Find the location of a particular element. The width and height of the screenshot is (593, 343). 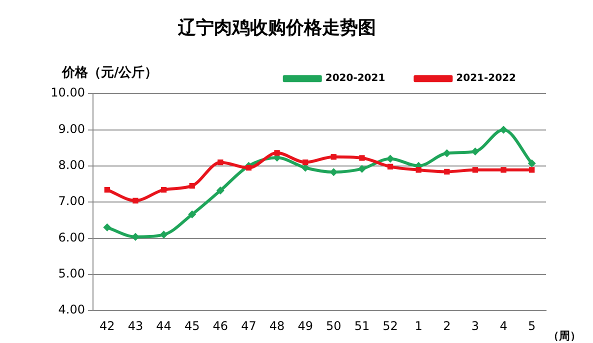

y-tick-label: 6.00 is located at coordinates (71, 237).